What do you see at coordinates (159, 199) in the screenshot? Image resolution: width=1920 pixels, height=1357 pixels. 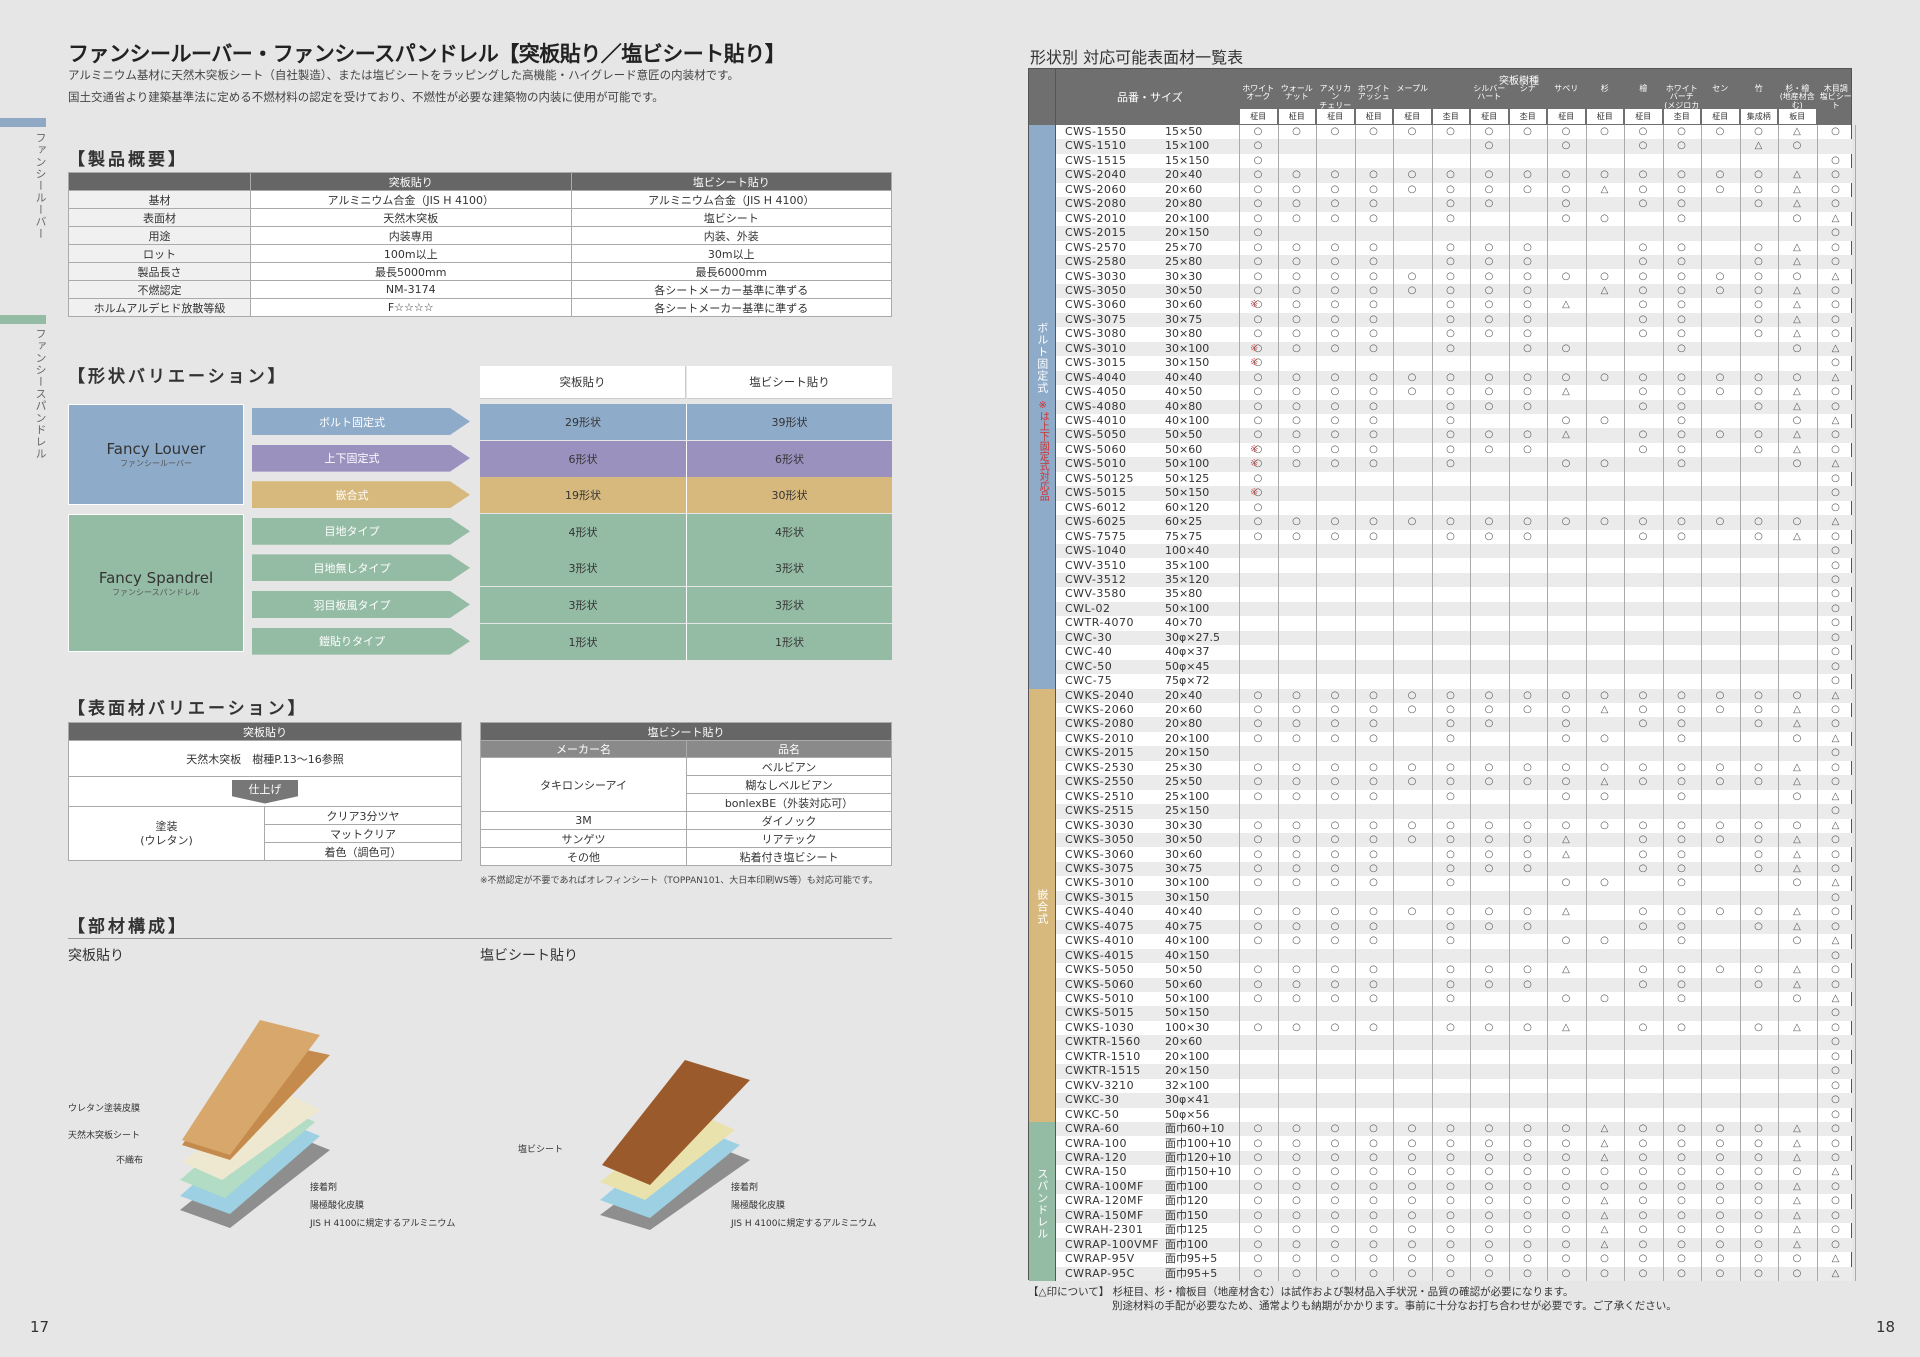 I see `overview-row-label: 基材` at bounding box center [159, 199].